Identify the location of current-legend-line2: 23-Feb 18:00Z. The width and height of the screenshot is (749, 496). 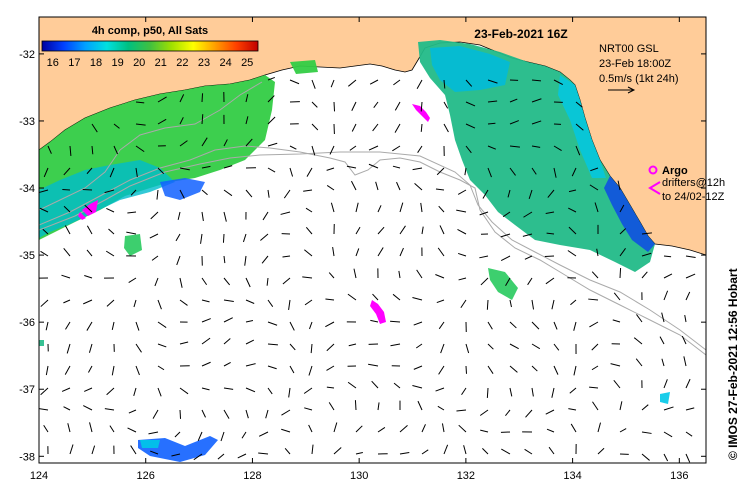
(635, 64).